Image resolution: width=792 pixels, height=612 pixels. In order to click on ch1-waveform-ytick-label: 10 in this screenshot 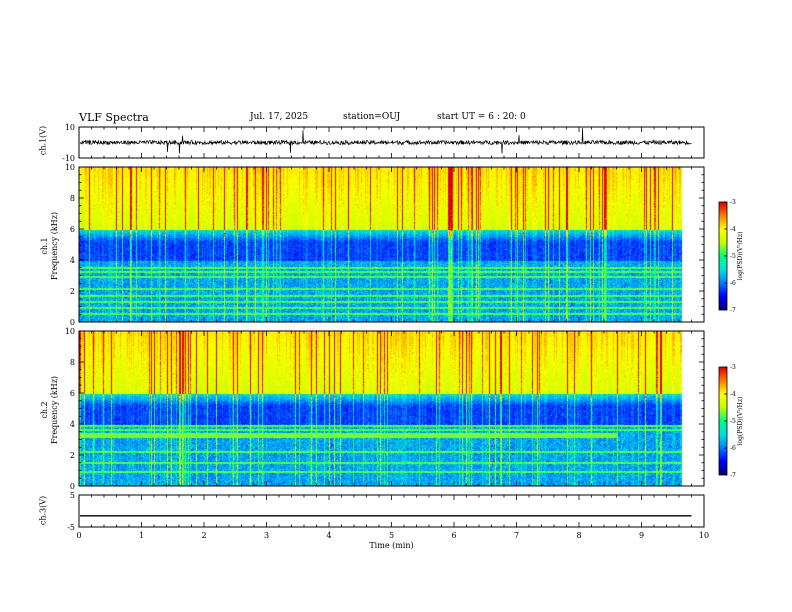, I will do `click(70, 127)`.